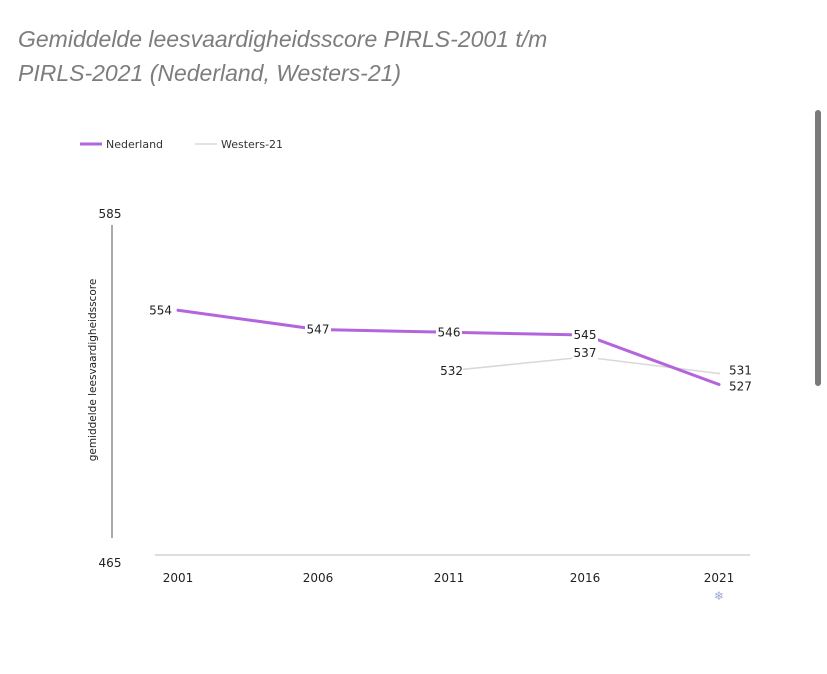 The width and height of the screenshot is (827, 674). I want to click on legend-label: Westers-21, so click(252, 144).